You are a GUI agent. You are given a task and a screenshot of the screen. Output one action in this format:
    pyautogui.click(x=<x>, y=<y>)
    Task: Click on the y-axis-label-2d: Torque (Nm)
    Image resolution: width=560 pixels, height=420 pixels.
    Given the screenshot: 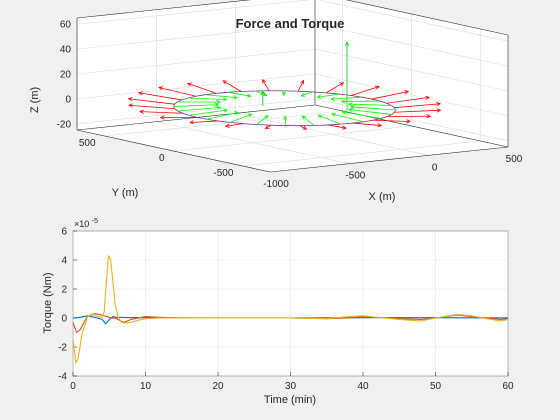 What is the action you would take?
    pyautogui.click(x=48, y=302)
    